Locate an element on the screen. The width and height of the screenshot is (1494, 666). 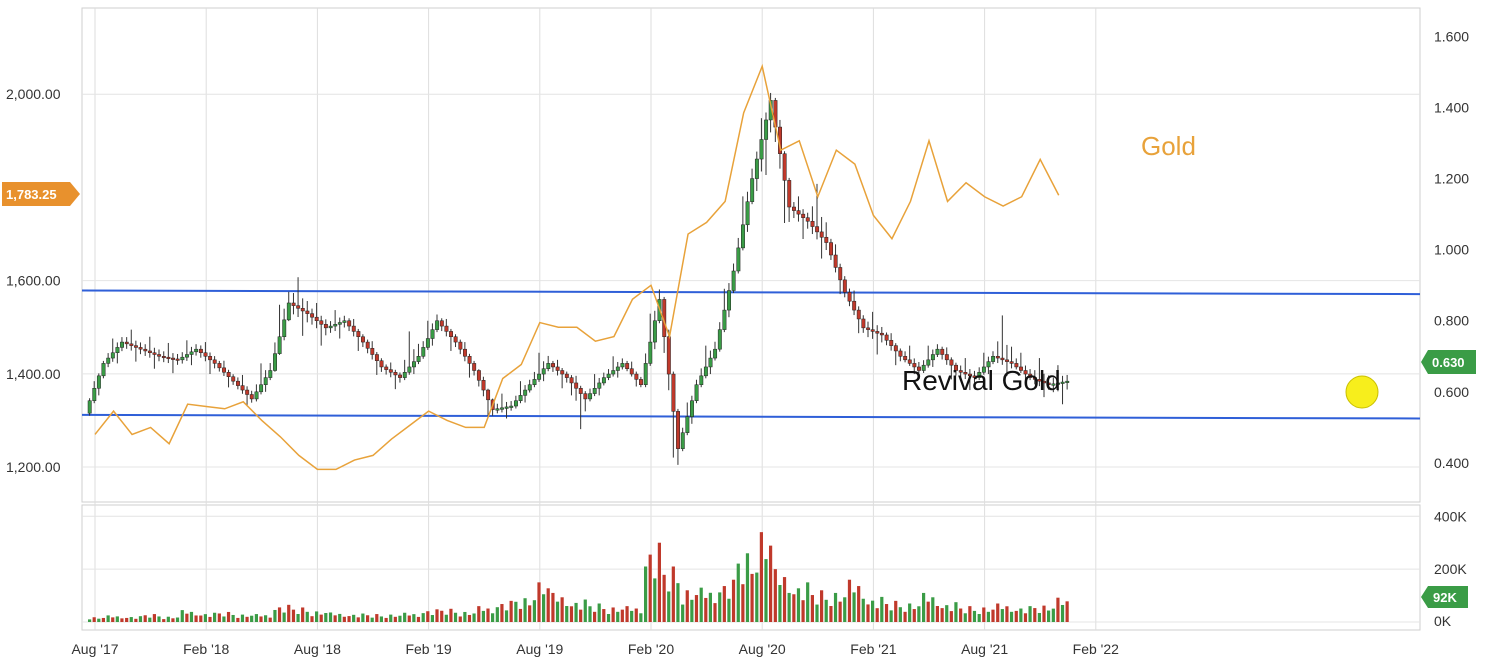
right-tick-label: 1.200 is located at coordinates (1451, 179).